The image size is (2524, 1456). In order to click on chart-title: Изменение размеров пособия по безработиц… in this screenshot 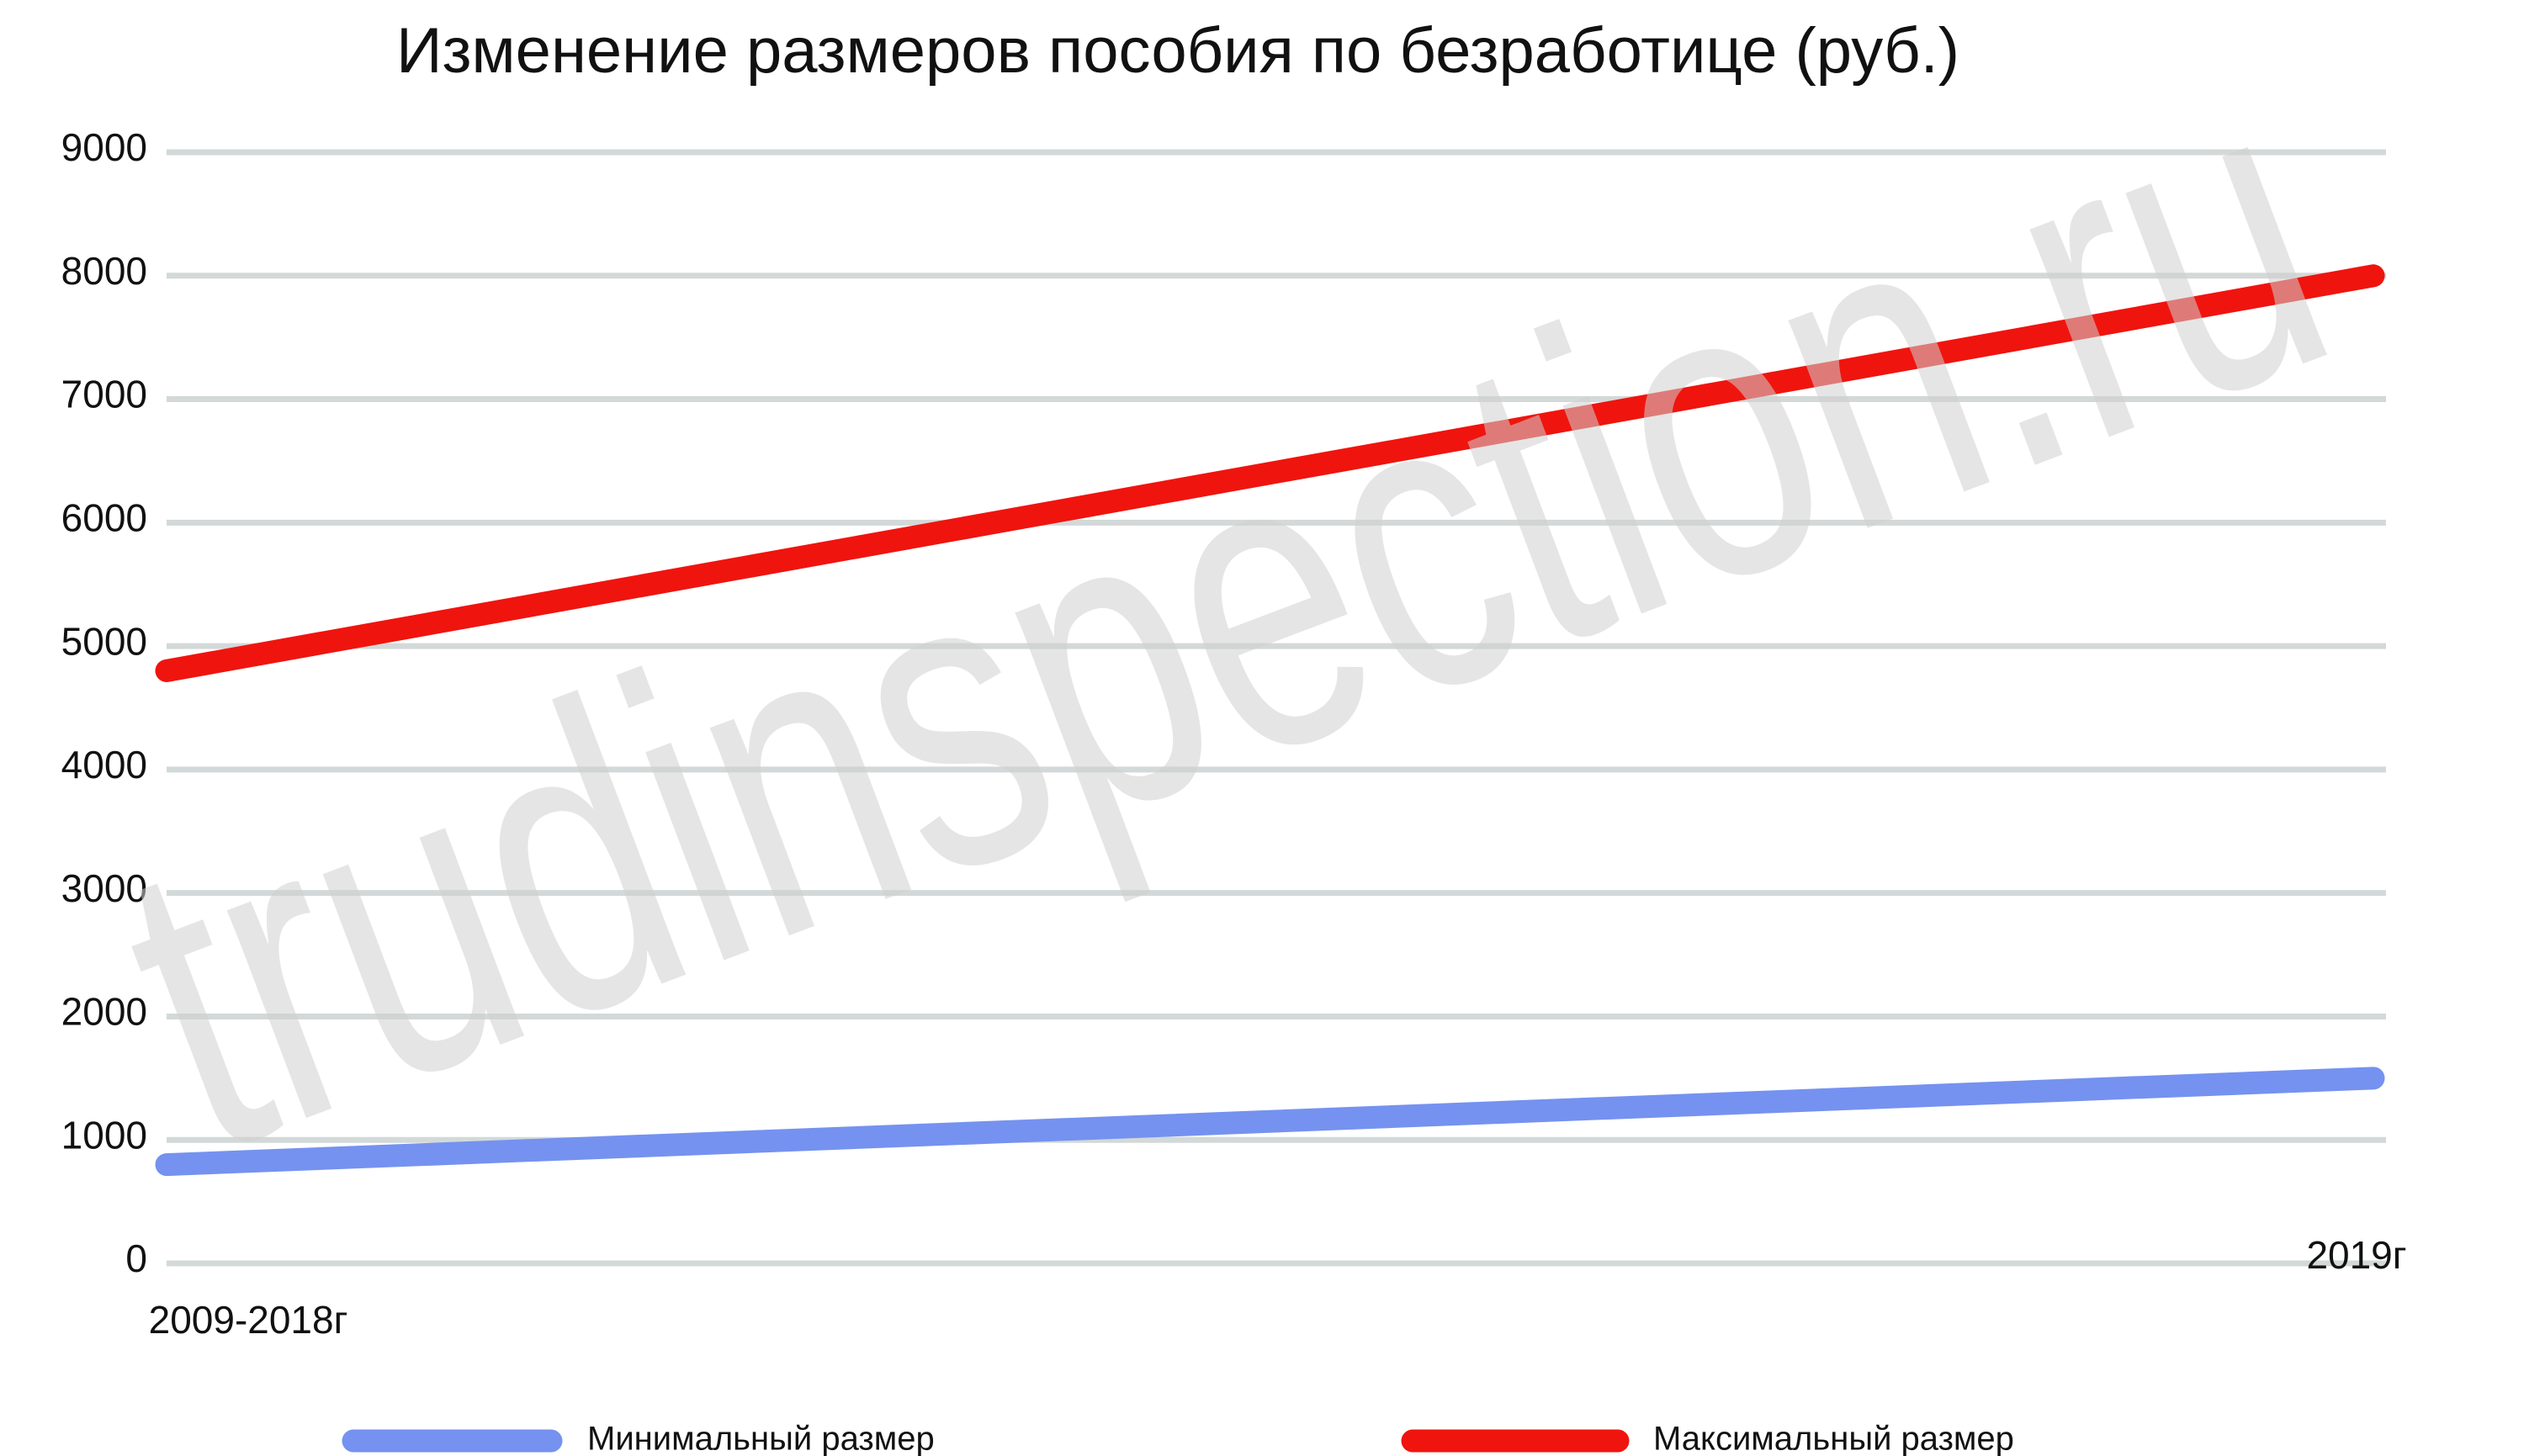, I will do `click(1177, 51)`.